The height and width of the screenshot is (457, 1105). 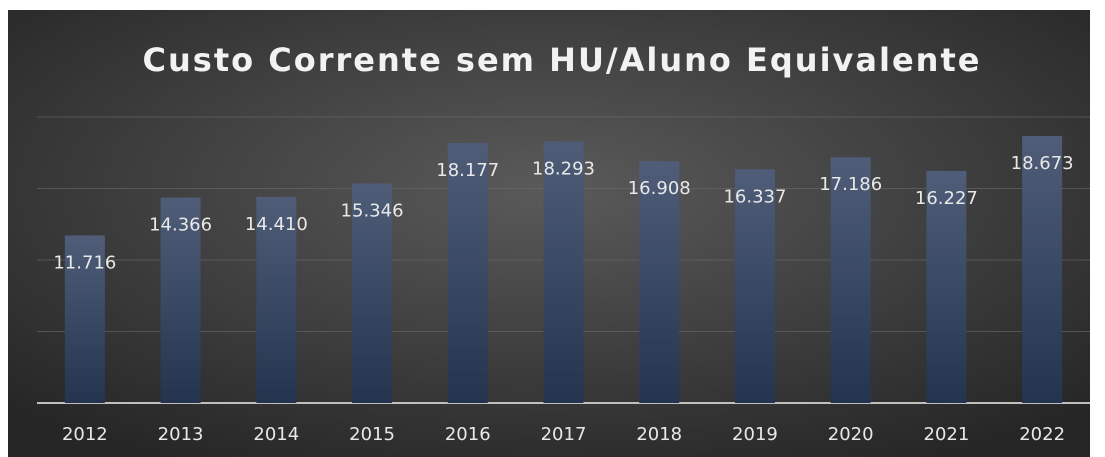 I want to click on x-tick-label: 2012, so click(x=85, y=434).